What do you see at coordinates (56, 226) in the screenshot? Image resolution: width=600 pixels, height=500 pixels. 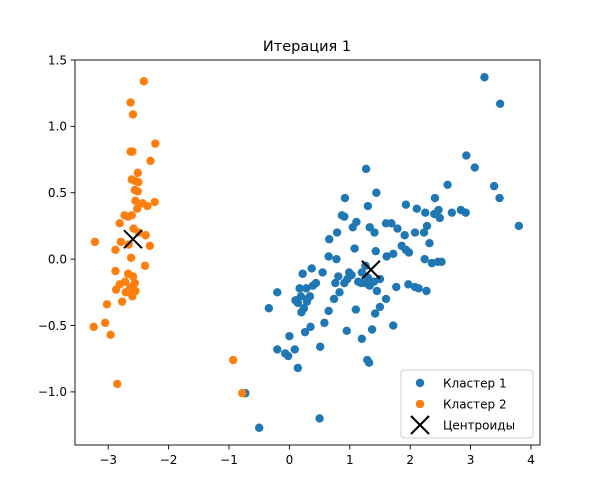 I see `y-axis: −1.0 −0.5 0.0 0.5 1.0 1.5` at bounding box center [56, 226].